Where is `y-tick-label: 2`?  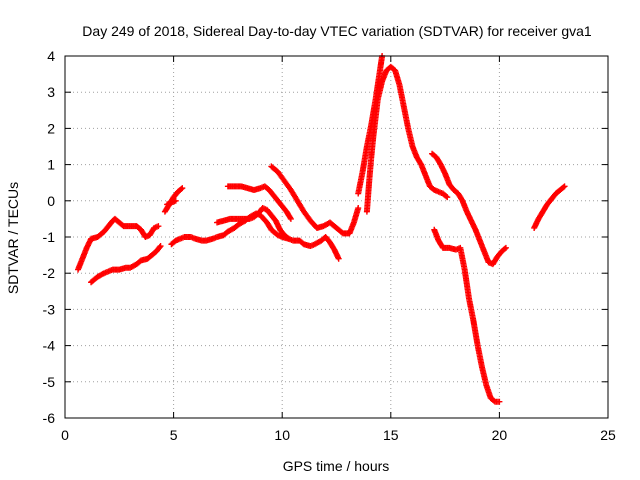 y-tick-label: 2 is located at coordinates (51, 128).